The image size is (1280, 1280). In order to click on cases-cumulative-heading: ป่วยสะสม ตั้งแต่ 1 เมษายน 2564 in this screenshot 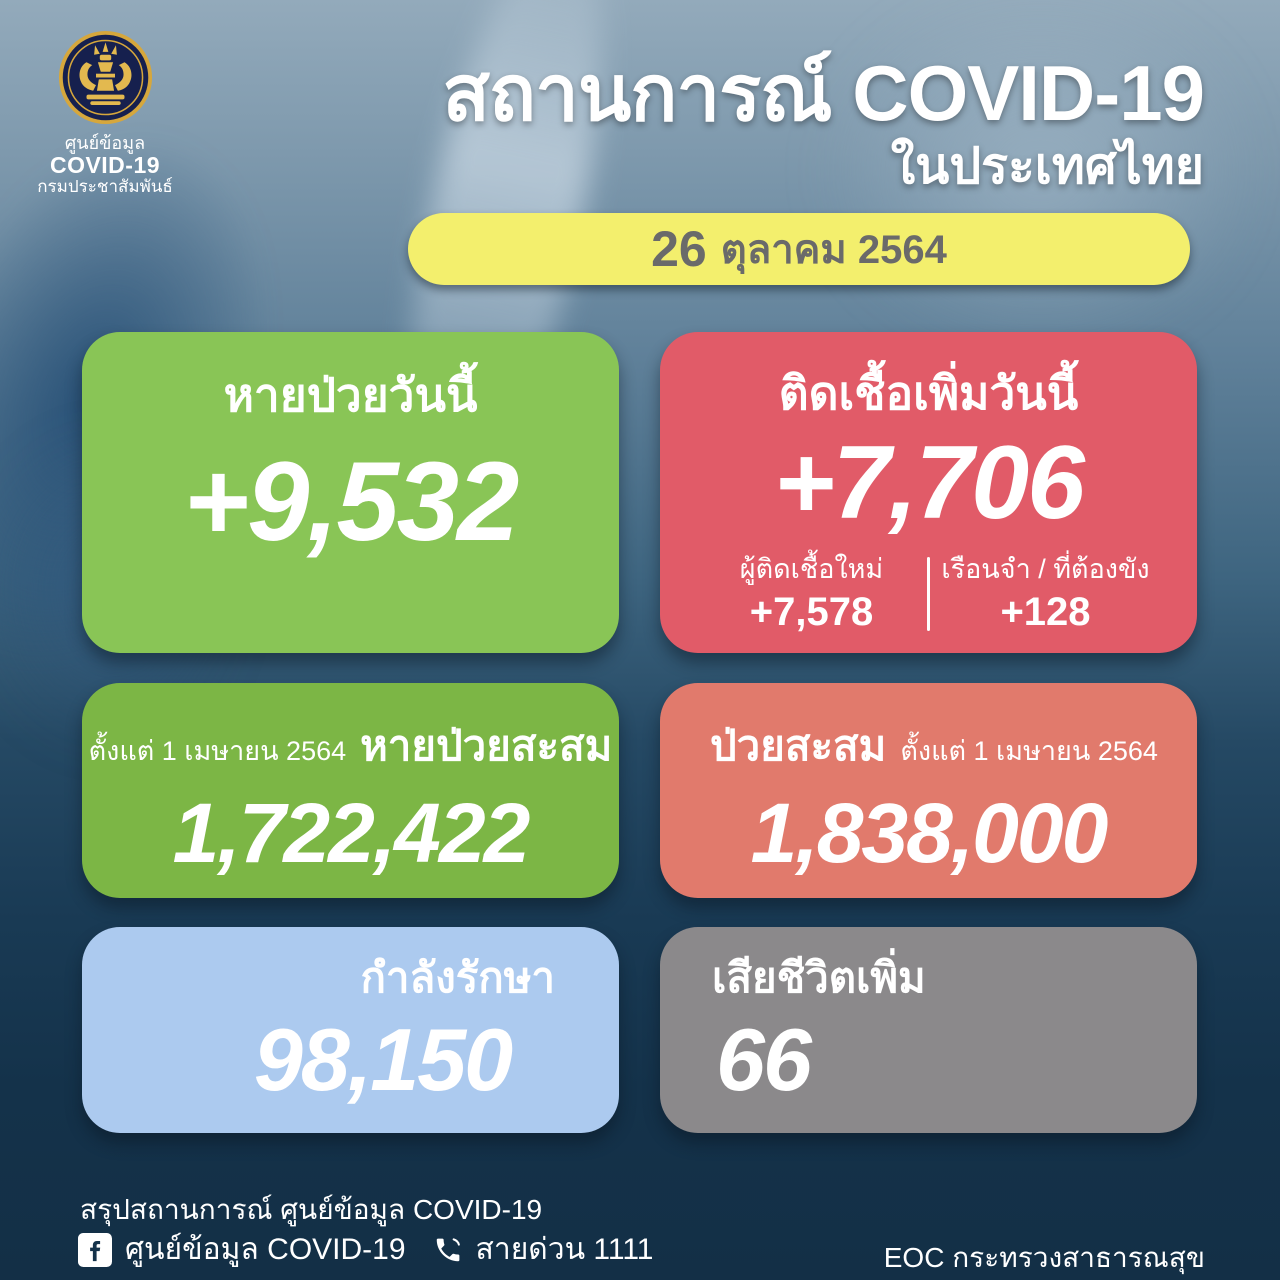, I will do `click(928, 746)`.